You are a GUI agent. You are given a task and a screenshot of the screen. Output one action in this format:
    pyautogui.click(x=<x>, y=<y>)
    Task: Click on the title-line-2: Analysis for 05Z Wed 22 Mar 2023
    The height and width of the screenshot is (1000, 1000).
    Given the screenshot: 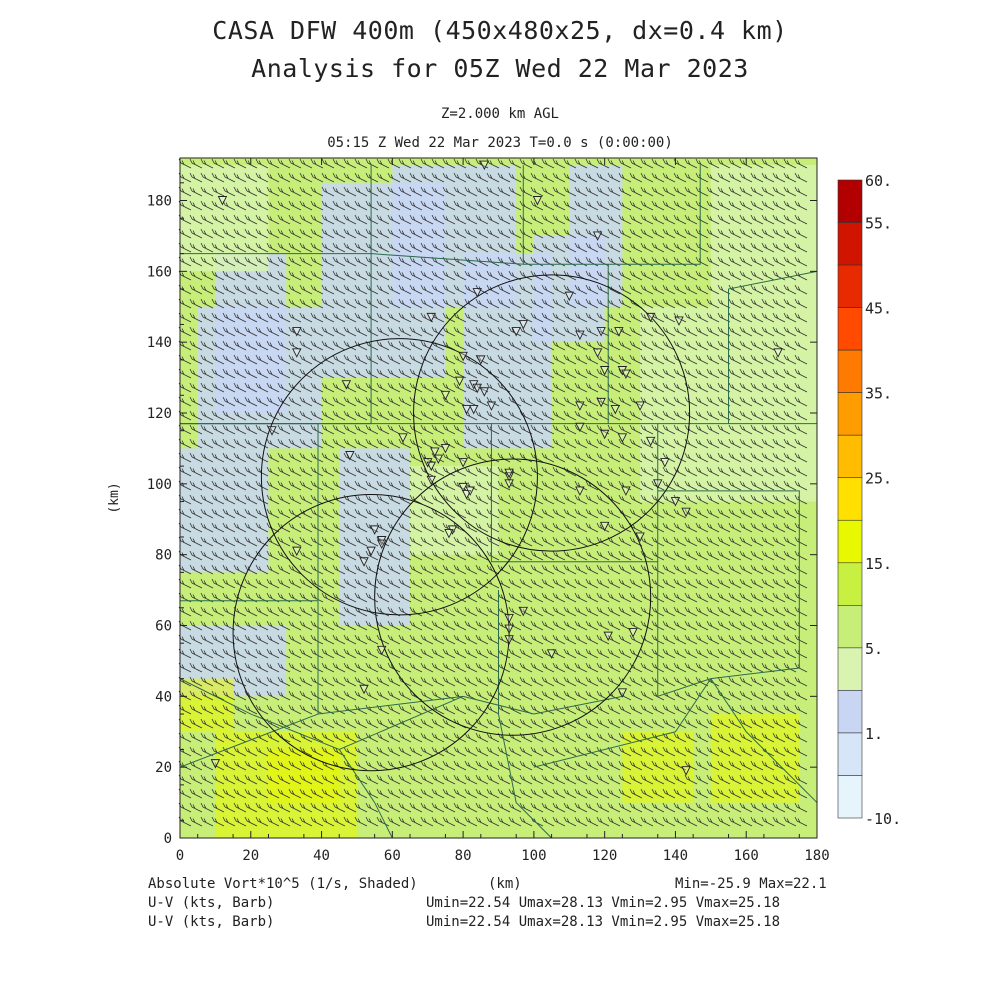 What is the action you would take?
    pyautogui.click(x=500, y=68)
    